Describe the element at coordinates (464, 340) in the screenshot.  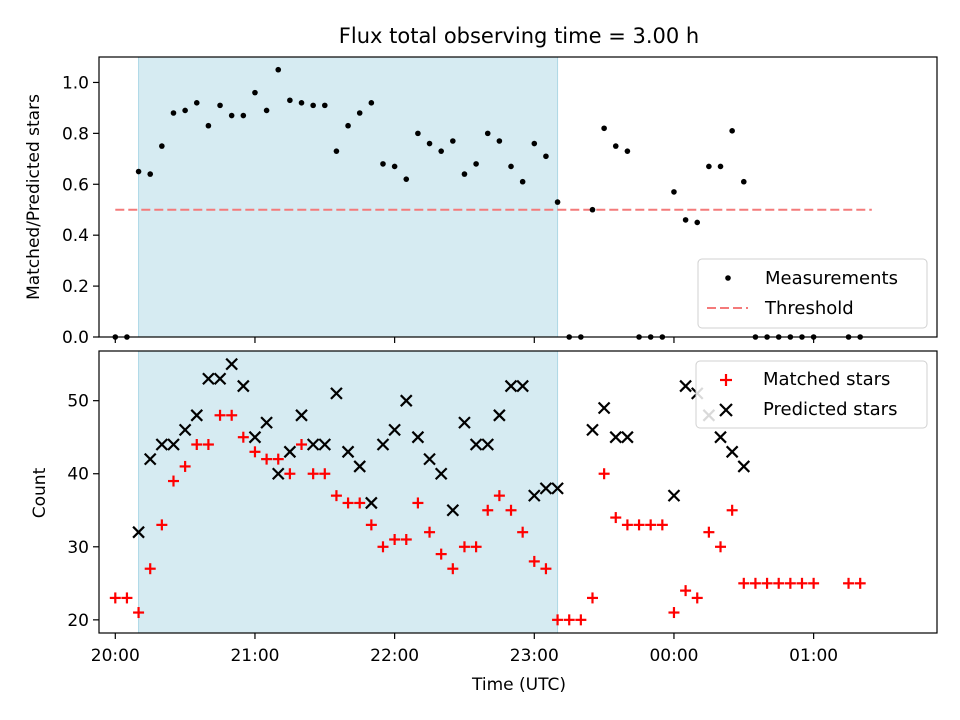
I see `top-x-axis-ticks` at that location.